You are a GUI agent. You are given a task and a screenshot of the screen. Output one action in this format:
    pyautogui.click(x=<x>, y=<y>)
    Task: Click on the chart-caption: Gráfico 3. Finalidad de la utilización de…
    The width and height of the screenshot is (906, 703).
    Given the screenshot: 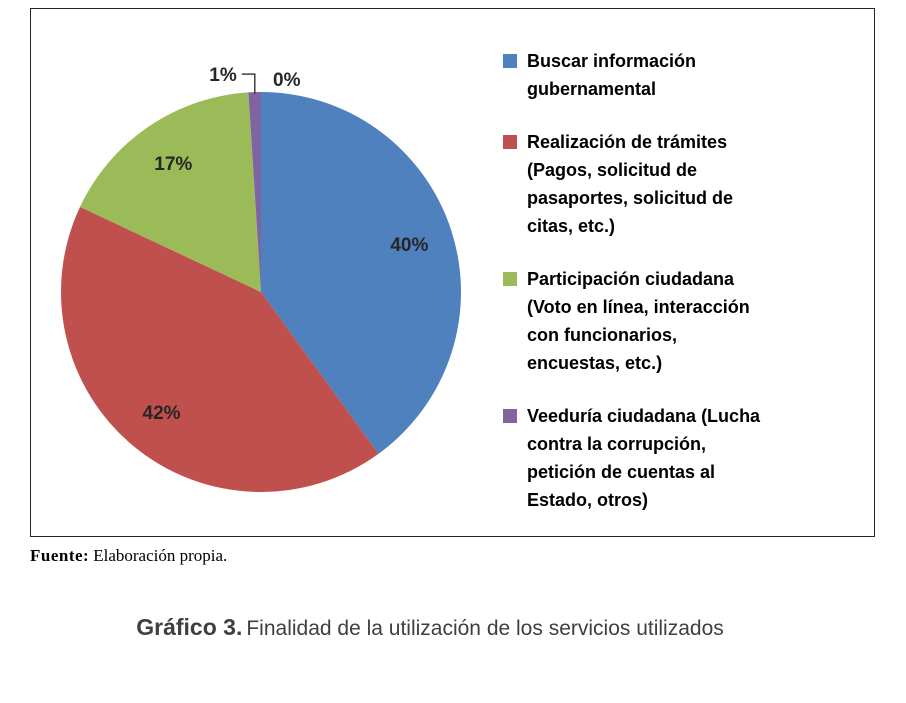 What is the action you would take?
    pyautogui.click(x=430, y=628)
    